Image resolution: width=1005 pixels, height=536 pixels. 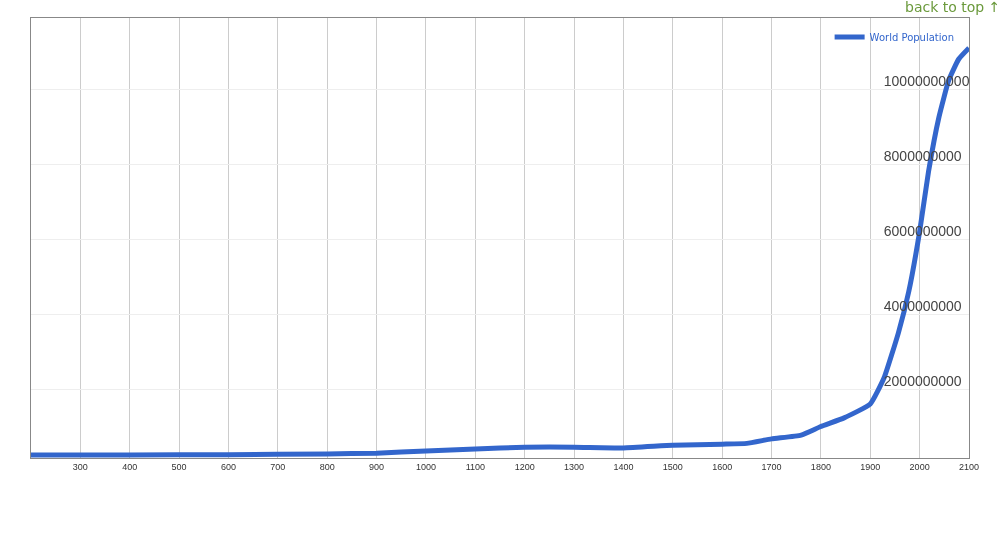 What do you see at coordinates (911, 37) in the screenshot?
I see `legend-label: World Population` at bounding box center [911, 37].